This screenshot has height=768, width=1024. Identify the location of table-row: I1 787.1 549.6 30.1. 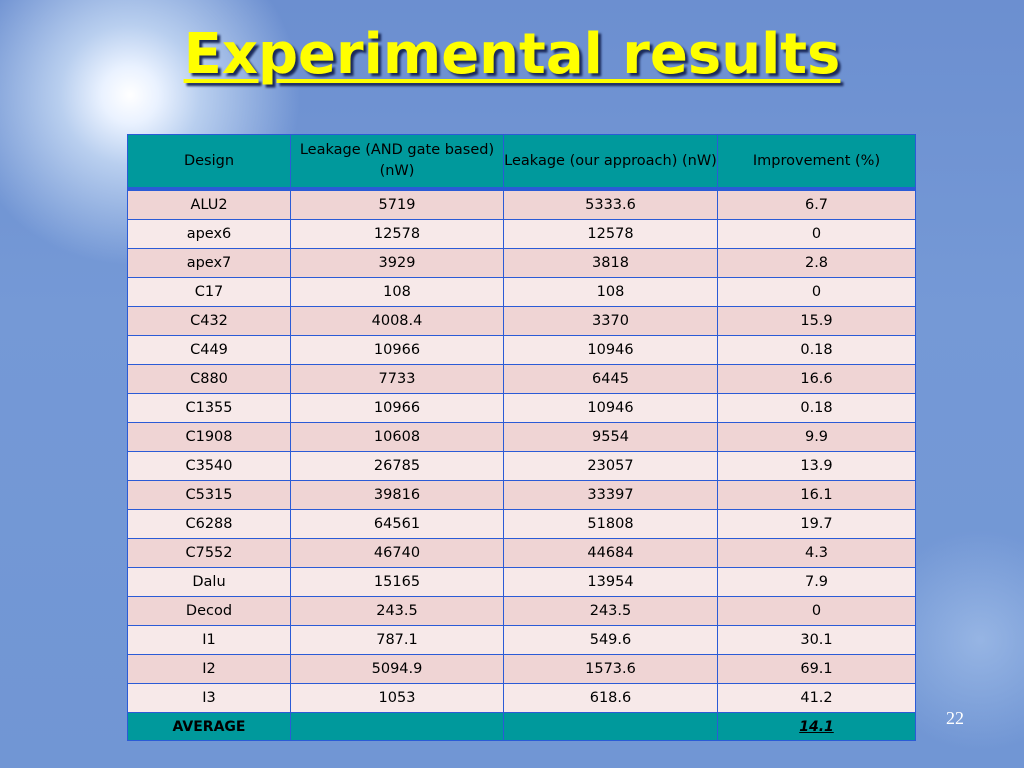
(521, 640).